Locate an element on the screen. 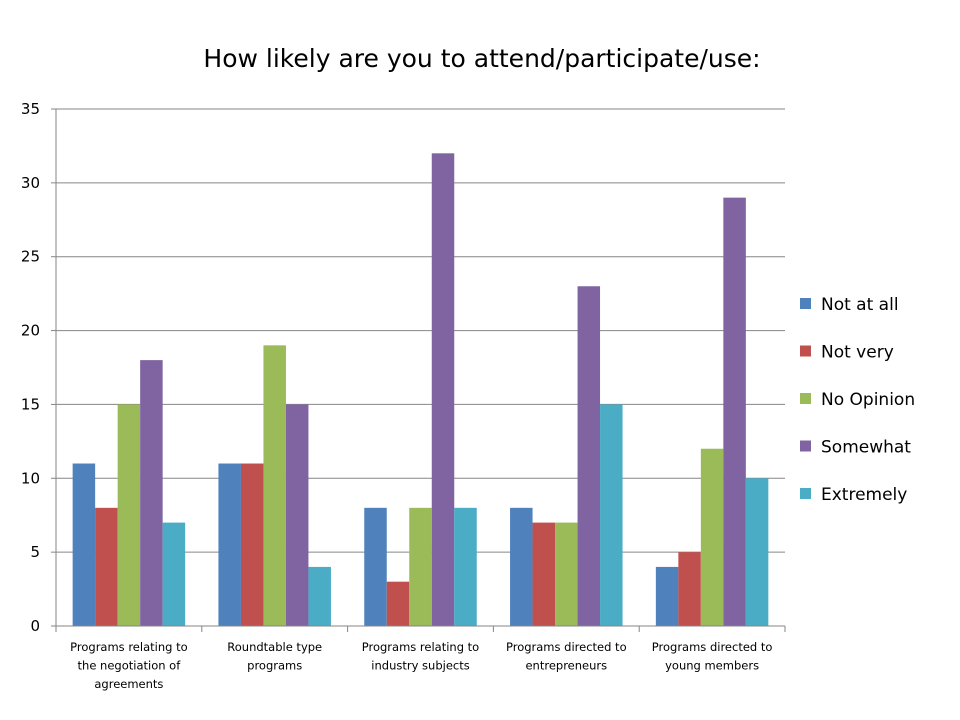 The image size is (960, 720). x-category-label-line: Roundtable type is located at coordinates (274, 647).